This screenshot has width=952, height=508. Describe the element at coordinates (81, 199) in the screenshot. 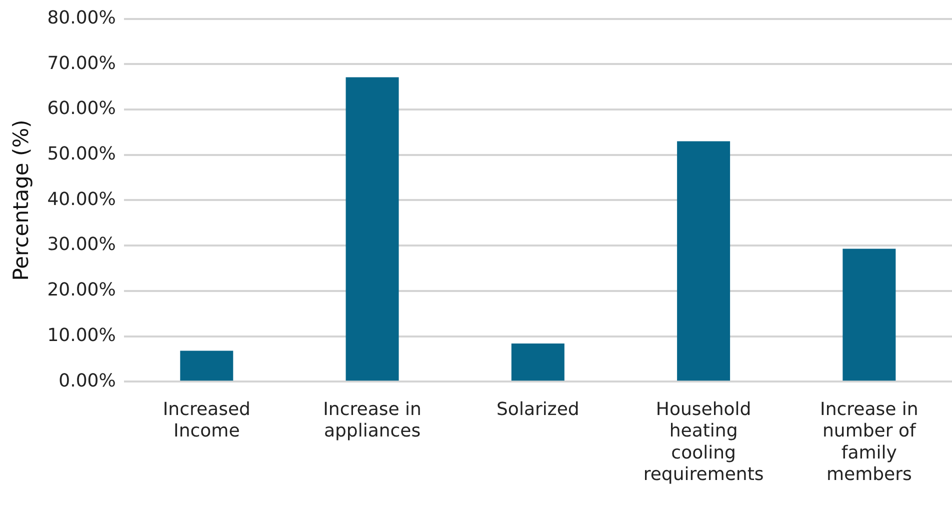

I see `y-tick-label: 40.00%` at that location.